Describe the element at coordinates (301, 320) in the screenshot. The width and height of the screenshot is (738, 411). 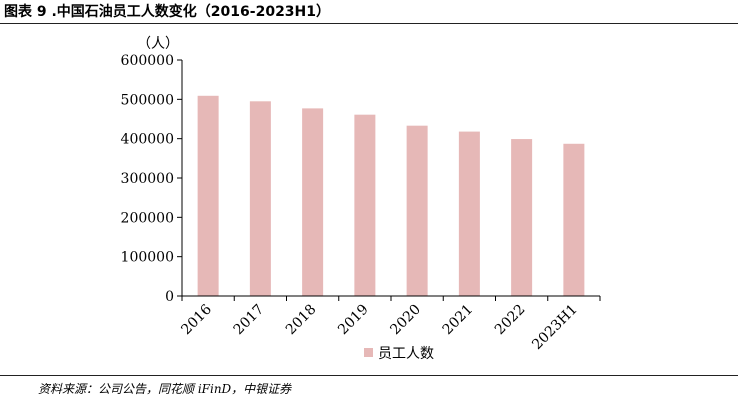
I see `x-tick-label: 2018` at that location.